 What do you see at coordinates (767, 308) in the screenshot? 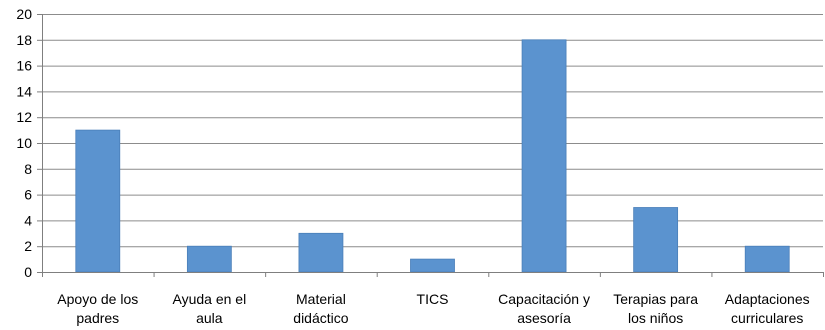
I see `x-category-label: Adaptaciones curriculares` at bounding box center [767, 308].